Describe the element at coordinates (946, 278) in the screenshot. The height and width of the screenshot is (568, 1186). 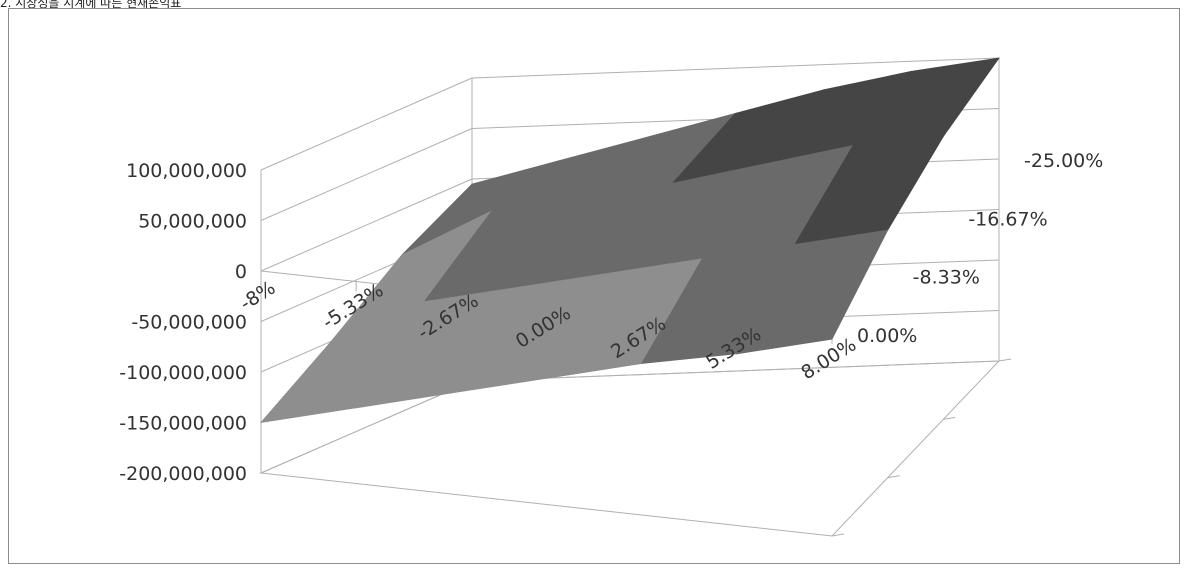
I see `y-tick-label: -8.33%` at that location.